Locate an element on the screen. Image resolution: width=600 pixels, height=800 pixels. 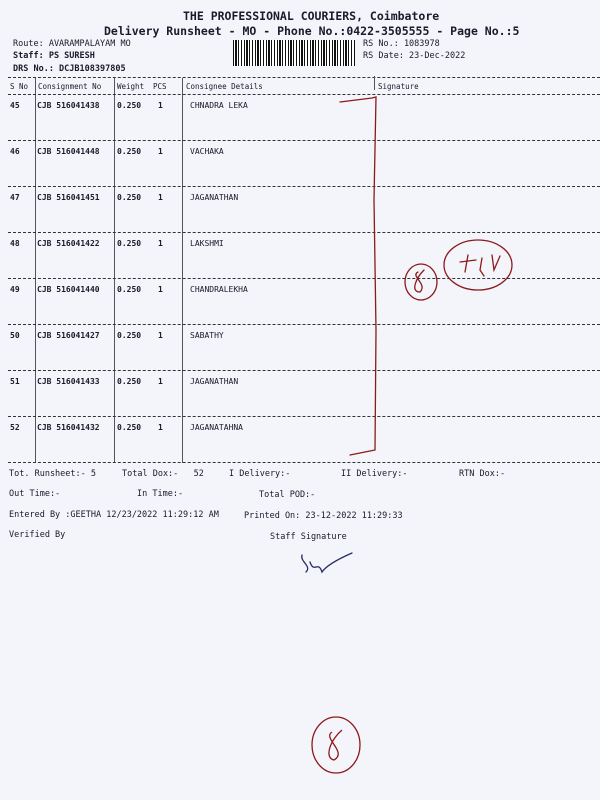
number-eight is located at coordinates (419, 281).